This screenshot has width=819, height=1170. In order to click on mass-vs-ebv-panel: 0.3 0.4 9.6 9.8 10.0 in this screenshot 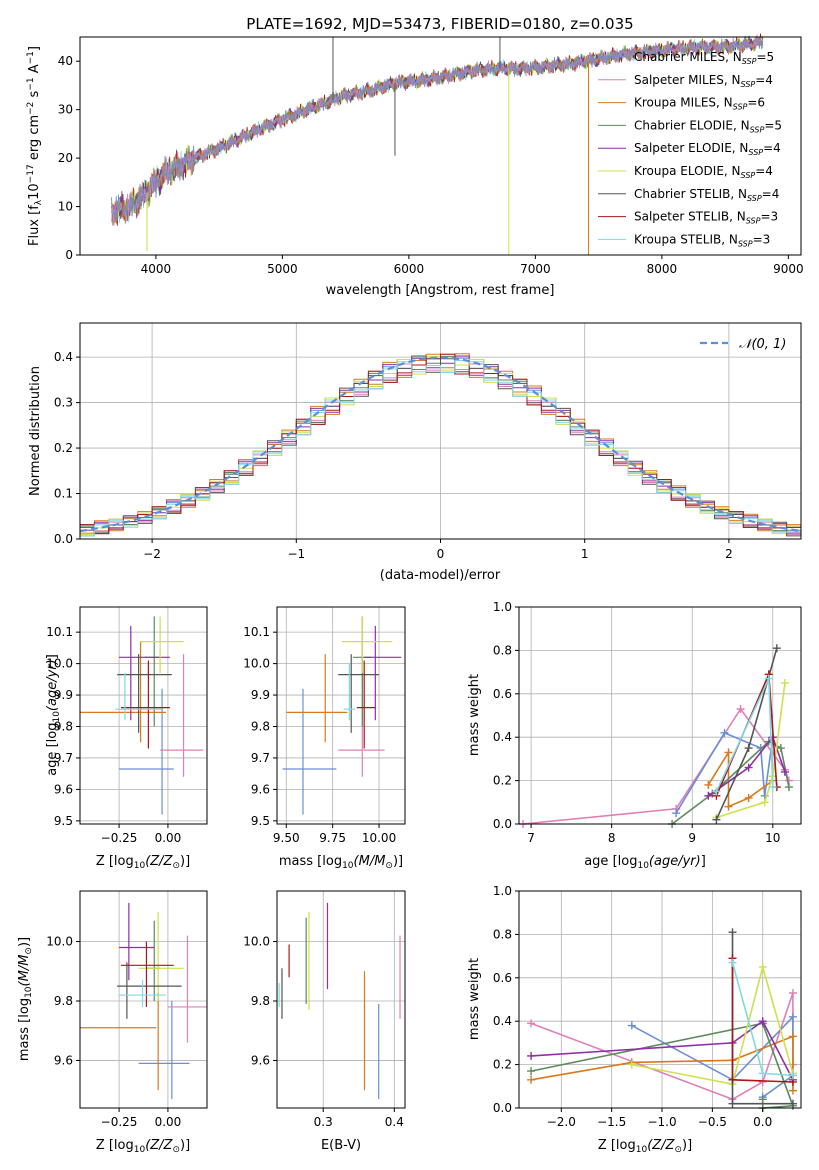, I will do `click(324, 1009)`.